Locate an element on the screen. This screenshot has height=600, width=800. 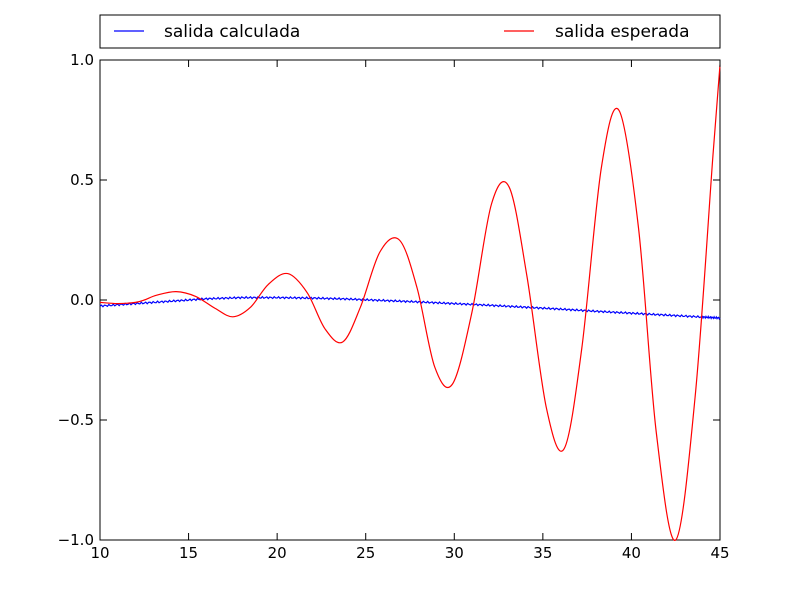
legend: salida calculada salida esperada is located at coordinates (410, 31).